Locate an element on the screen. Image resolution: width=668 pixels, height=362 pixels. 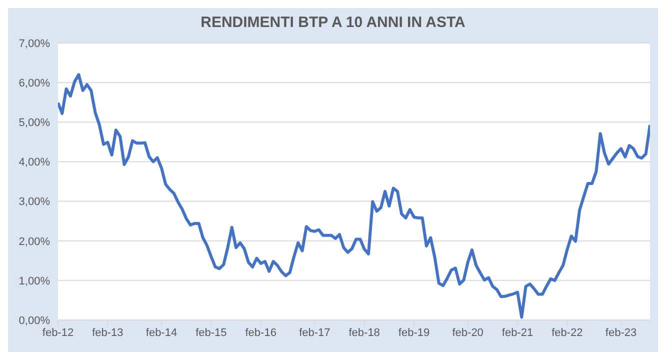
x-tick-label: feb-15 is located at coordinates (211, 332).